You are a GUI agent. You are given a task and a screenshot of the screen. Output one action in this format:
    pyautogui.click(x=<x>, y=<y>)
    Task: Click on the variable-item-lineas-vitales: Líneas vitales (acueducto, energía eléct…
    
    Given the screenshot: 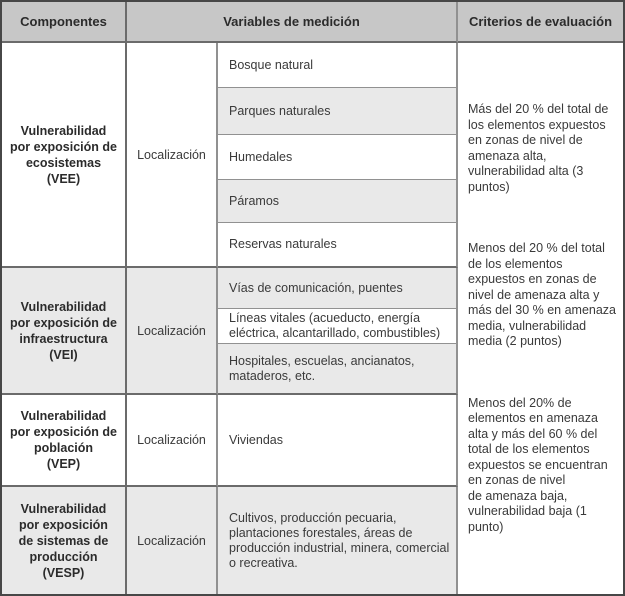 What is the action you would take?
    pyautogui.click(x=338, y=326)
    